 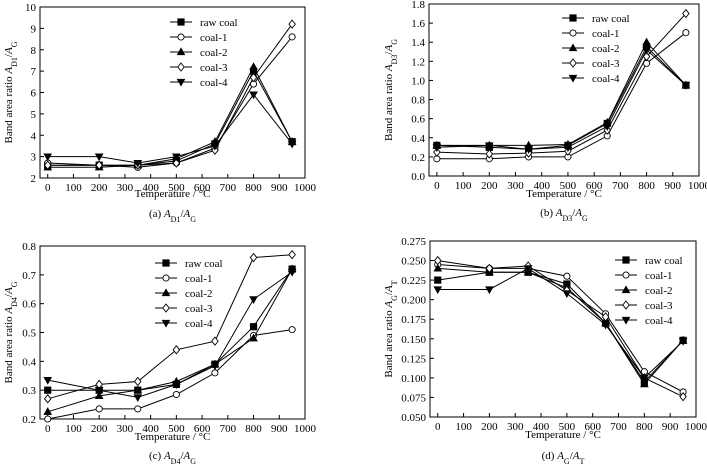 I want to click on x-tick-label: 500, so click(x=567, y=427).